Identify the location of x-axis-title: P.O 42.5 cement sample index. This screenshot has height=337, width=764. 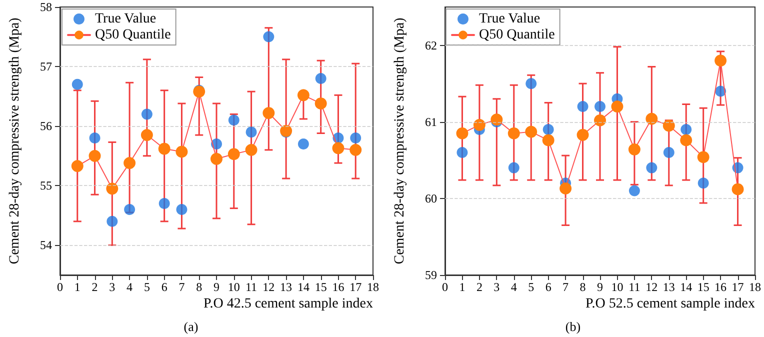
(288, 304).